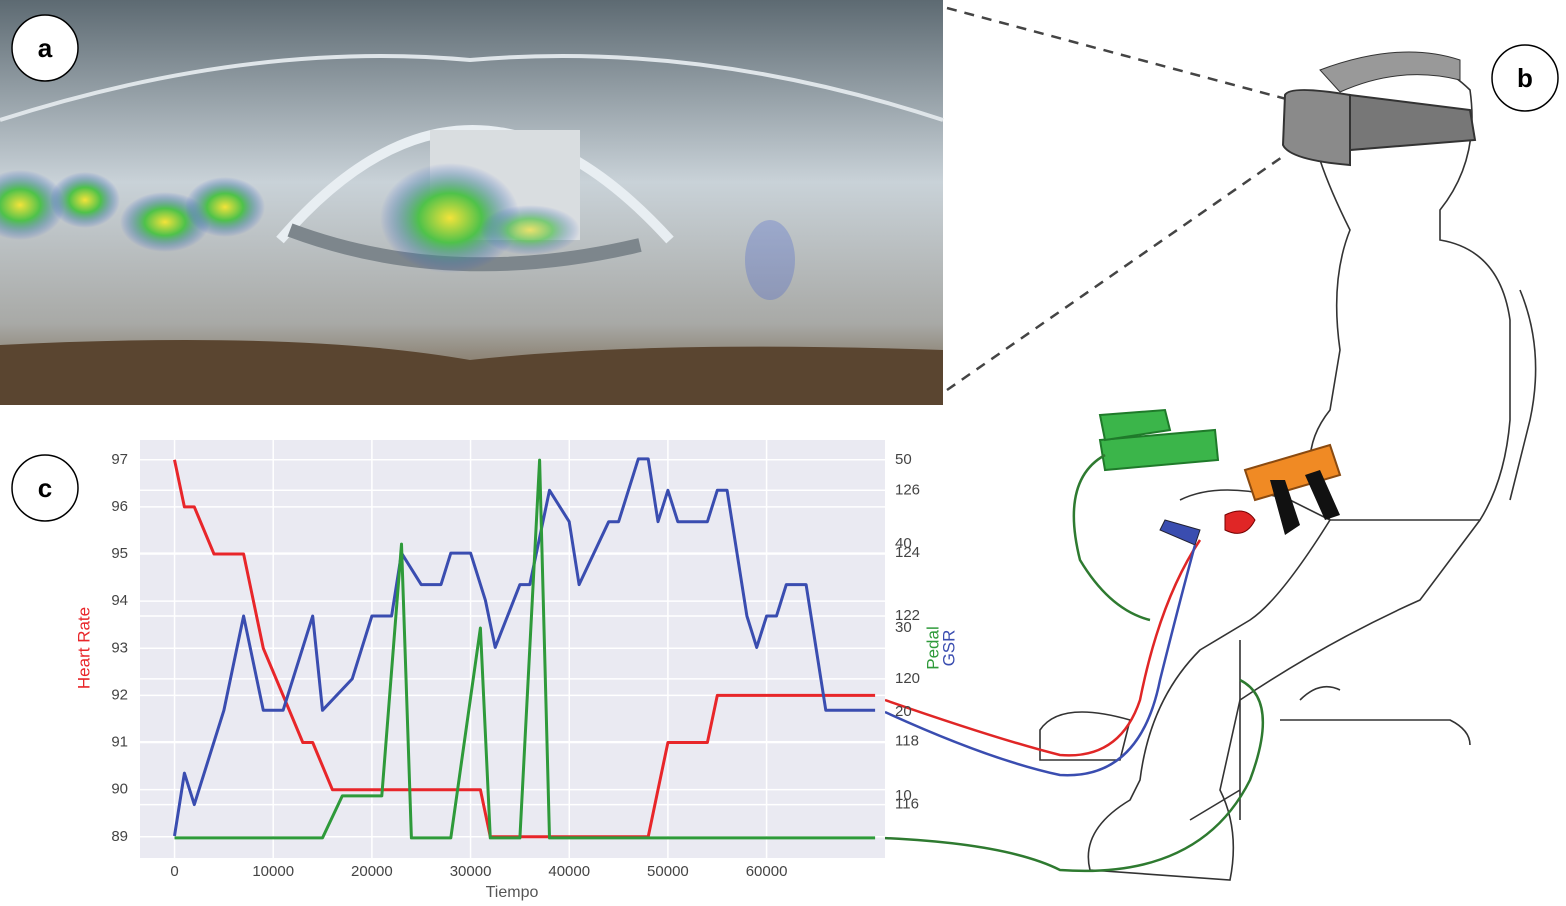 The image size is (1566, 906). I want to click on y-tick-label: 96, so click(119, 506).